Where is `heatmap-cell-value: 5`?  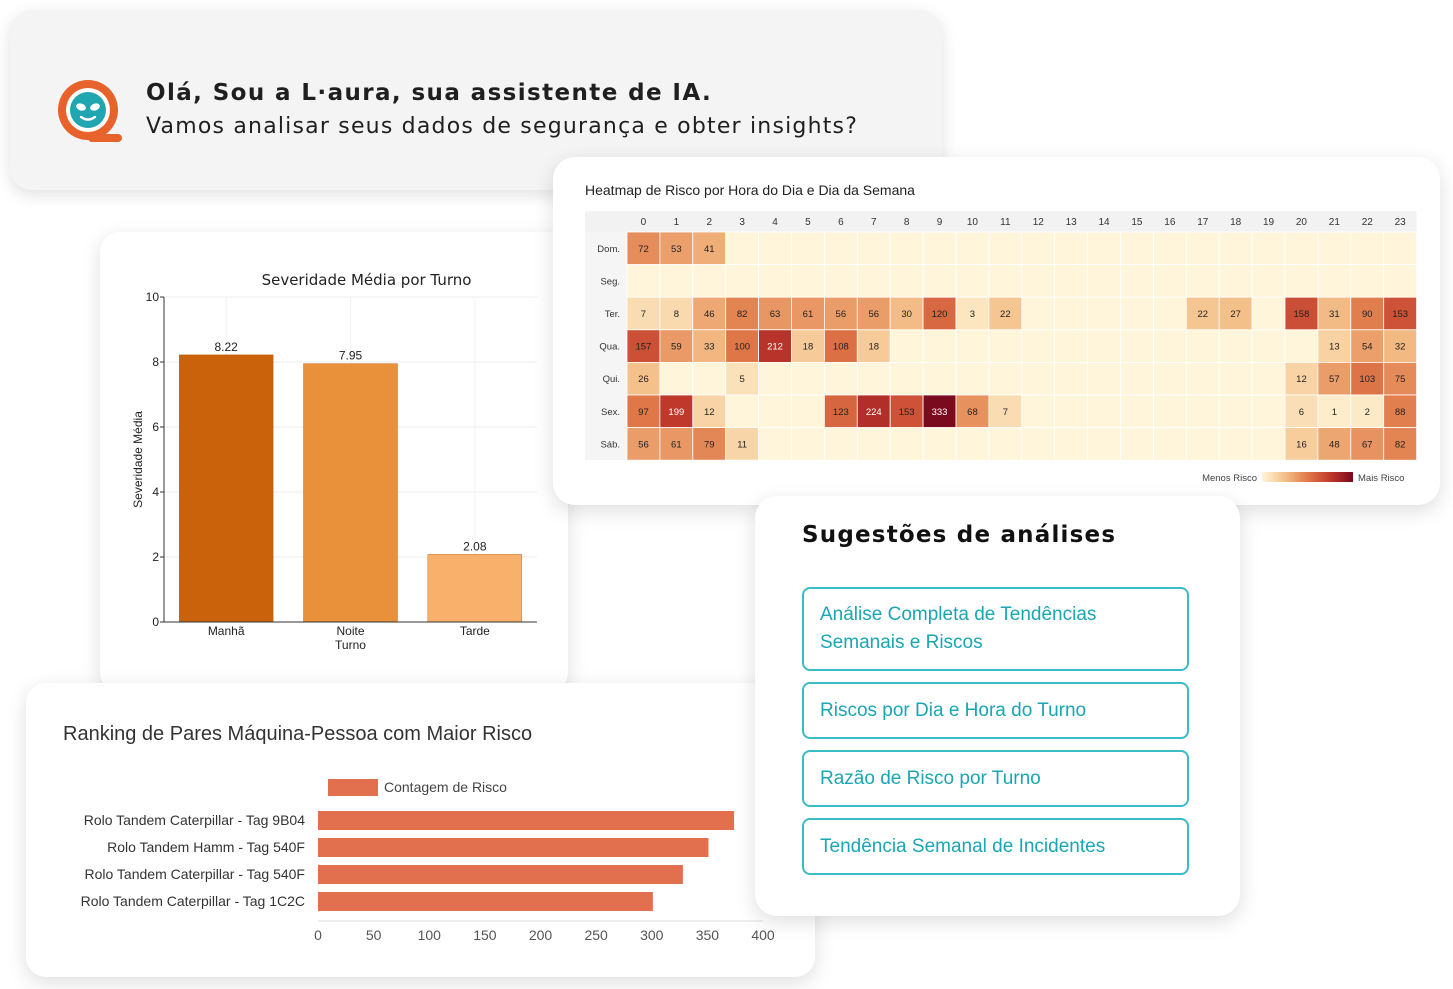
heatmap-cell-value: 5 is located at coordinates (742, 379).